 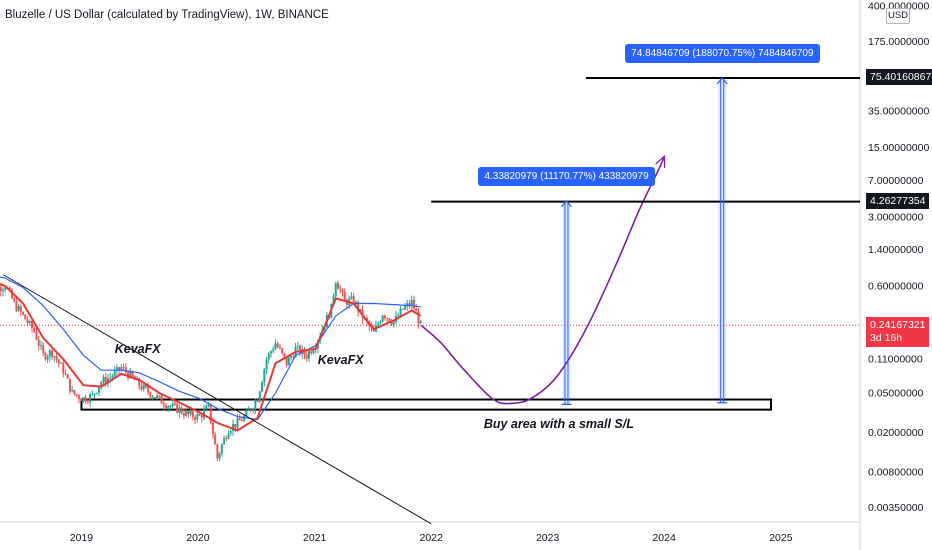 I want to click on moving-average-blue, so click(x=210, y=348).